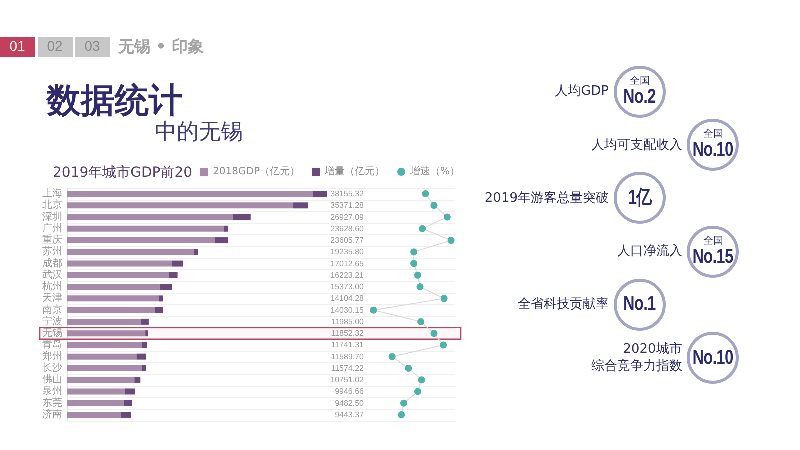 The width and height of the screenshot is (800, 450). I want to click on text: 9443.37, so click(350, 415).